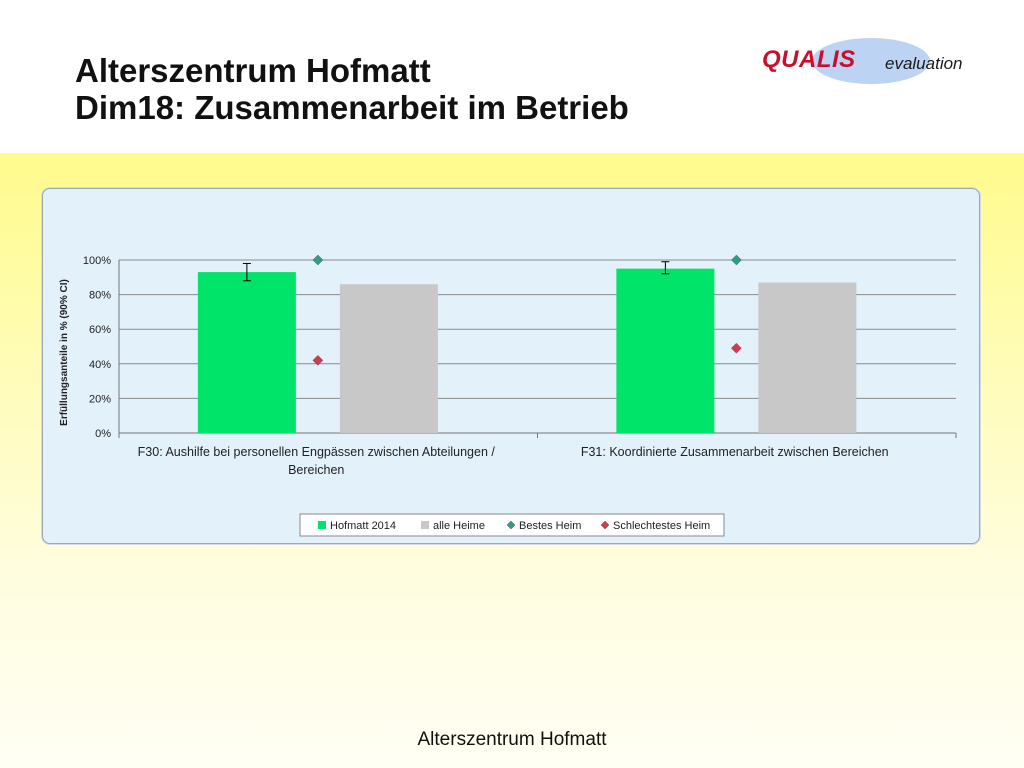 This screenshot has width=1024, height=768. Describe the element at coordinates (550, 526) in the screenshot. I see `legend-label: Bestes Heim` at that location.